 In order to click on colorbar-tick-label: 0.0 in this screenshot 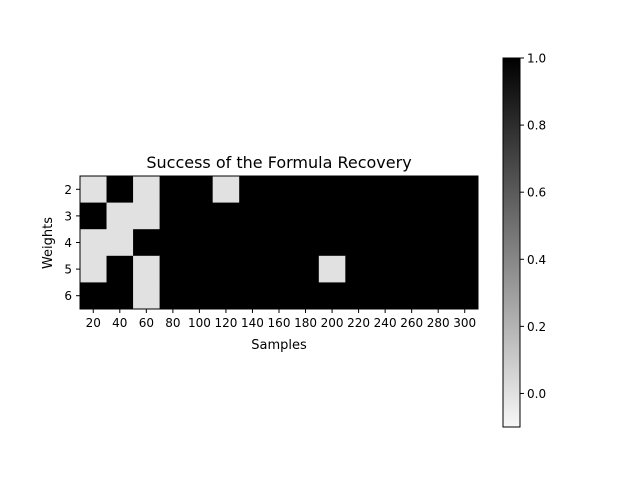, I will do `click(536, 394)`.